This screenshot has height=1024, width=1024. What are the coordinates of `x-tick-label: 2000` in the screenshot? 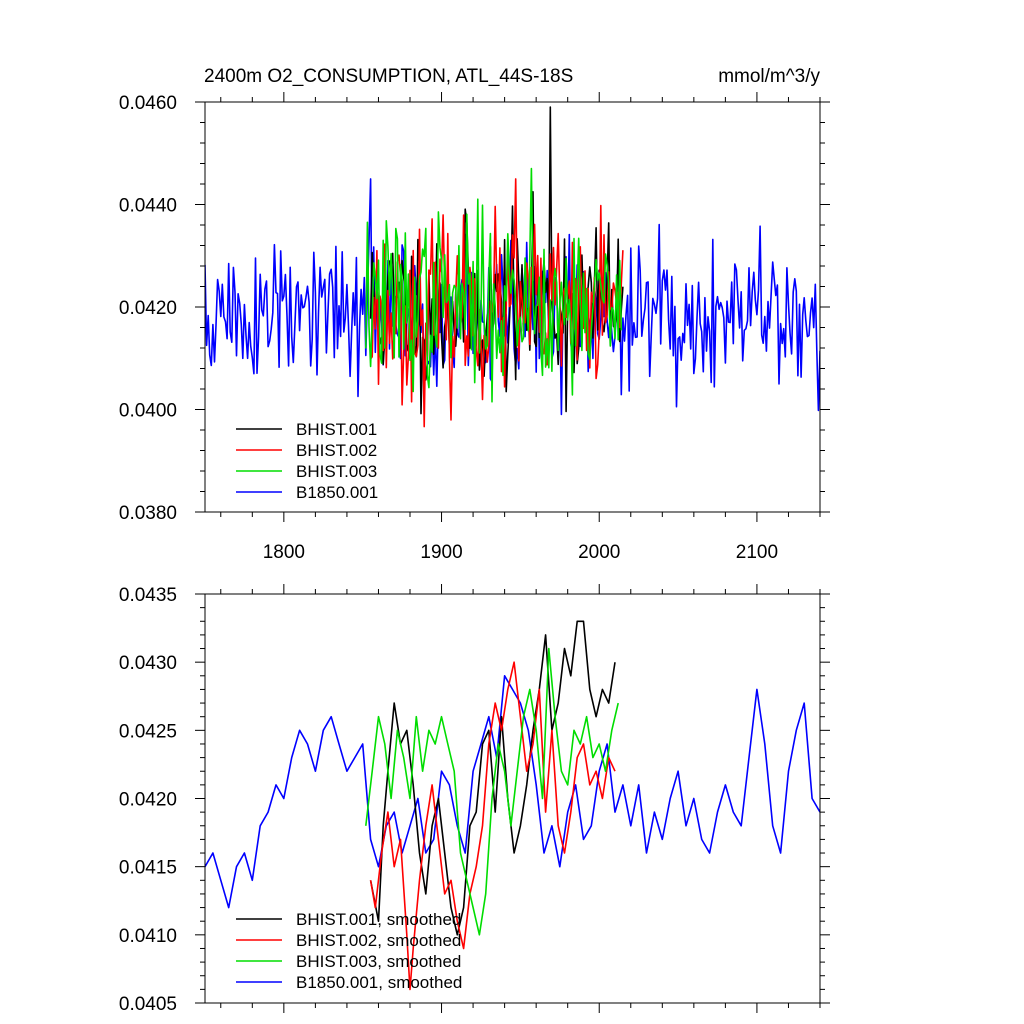 It's located at (599, 552).